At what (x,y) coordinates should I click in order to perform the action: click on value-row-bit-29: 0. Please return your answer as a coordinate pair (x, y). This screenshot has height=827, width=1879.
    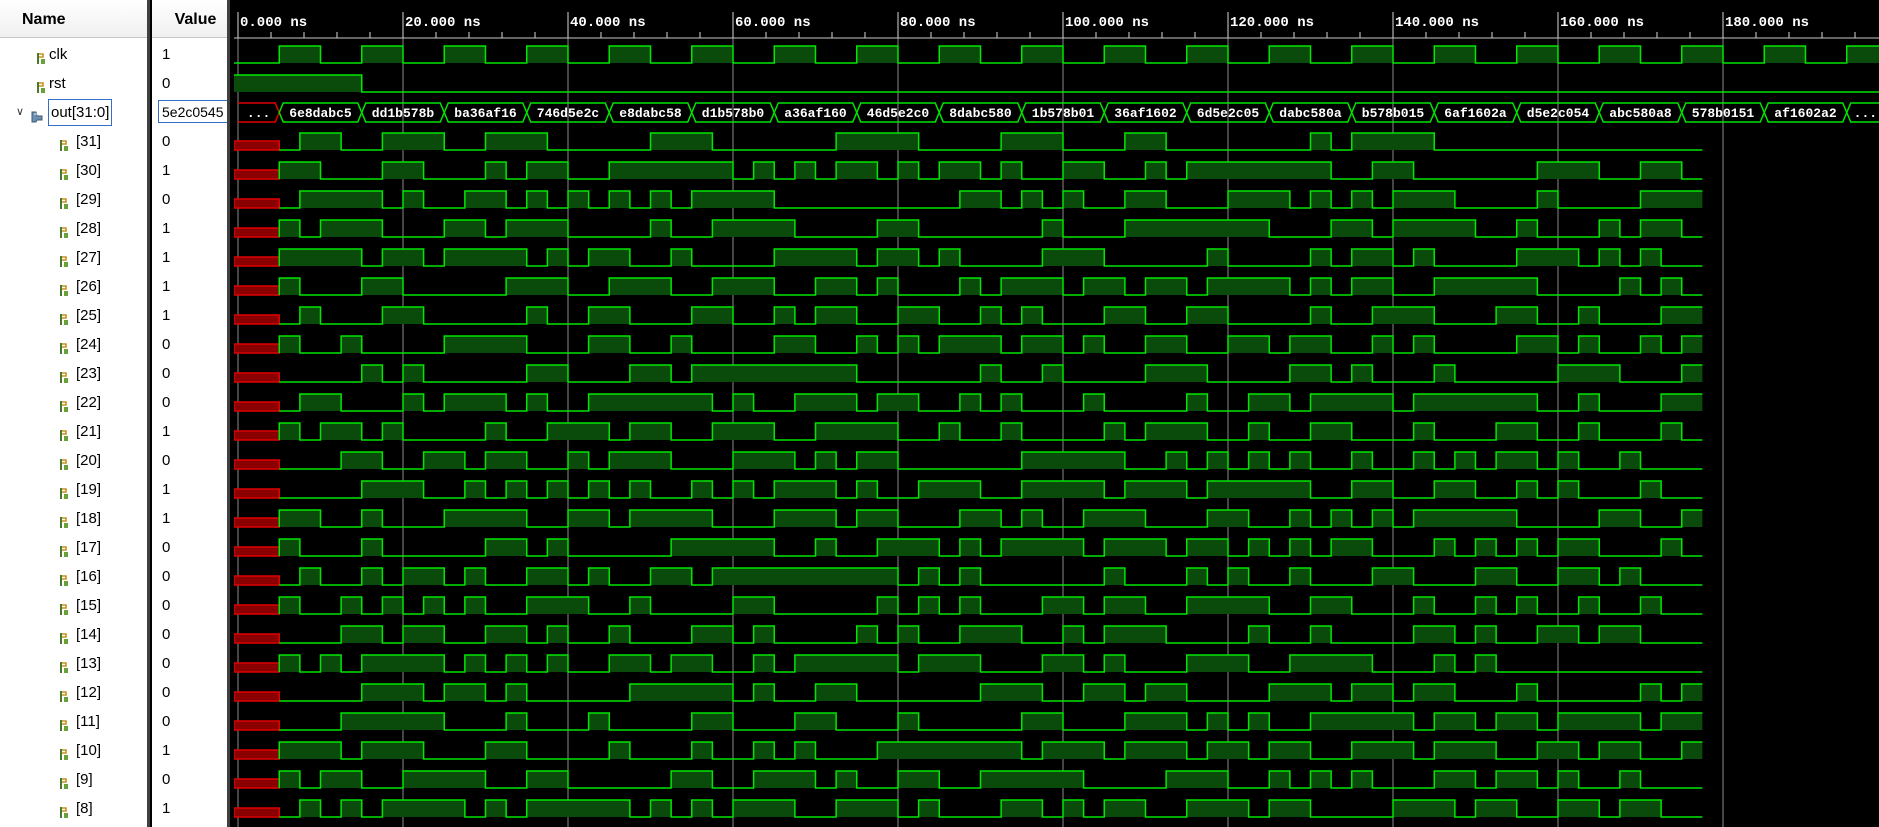
    Looking at the image, I should click on (189, 199).